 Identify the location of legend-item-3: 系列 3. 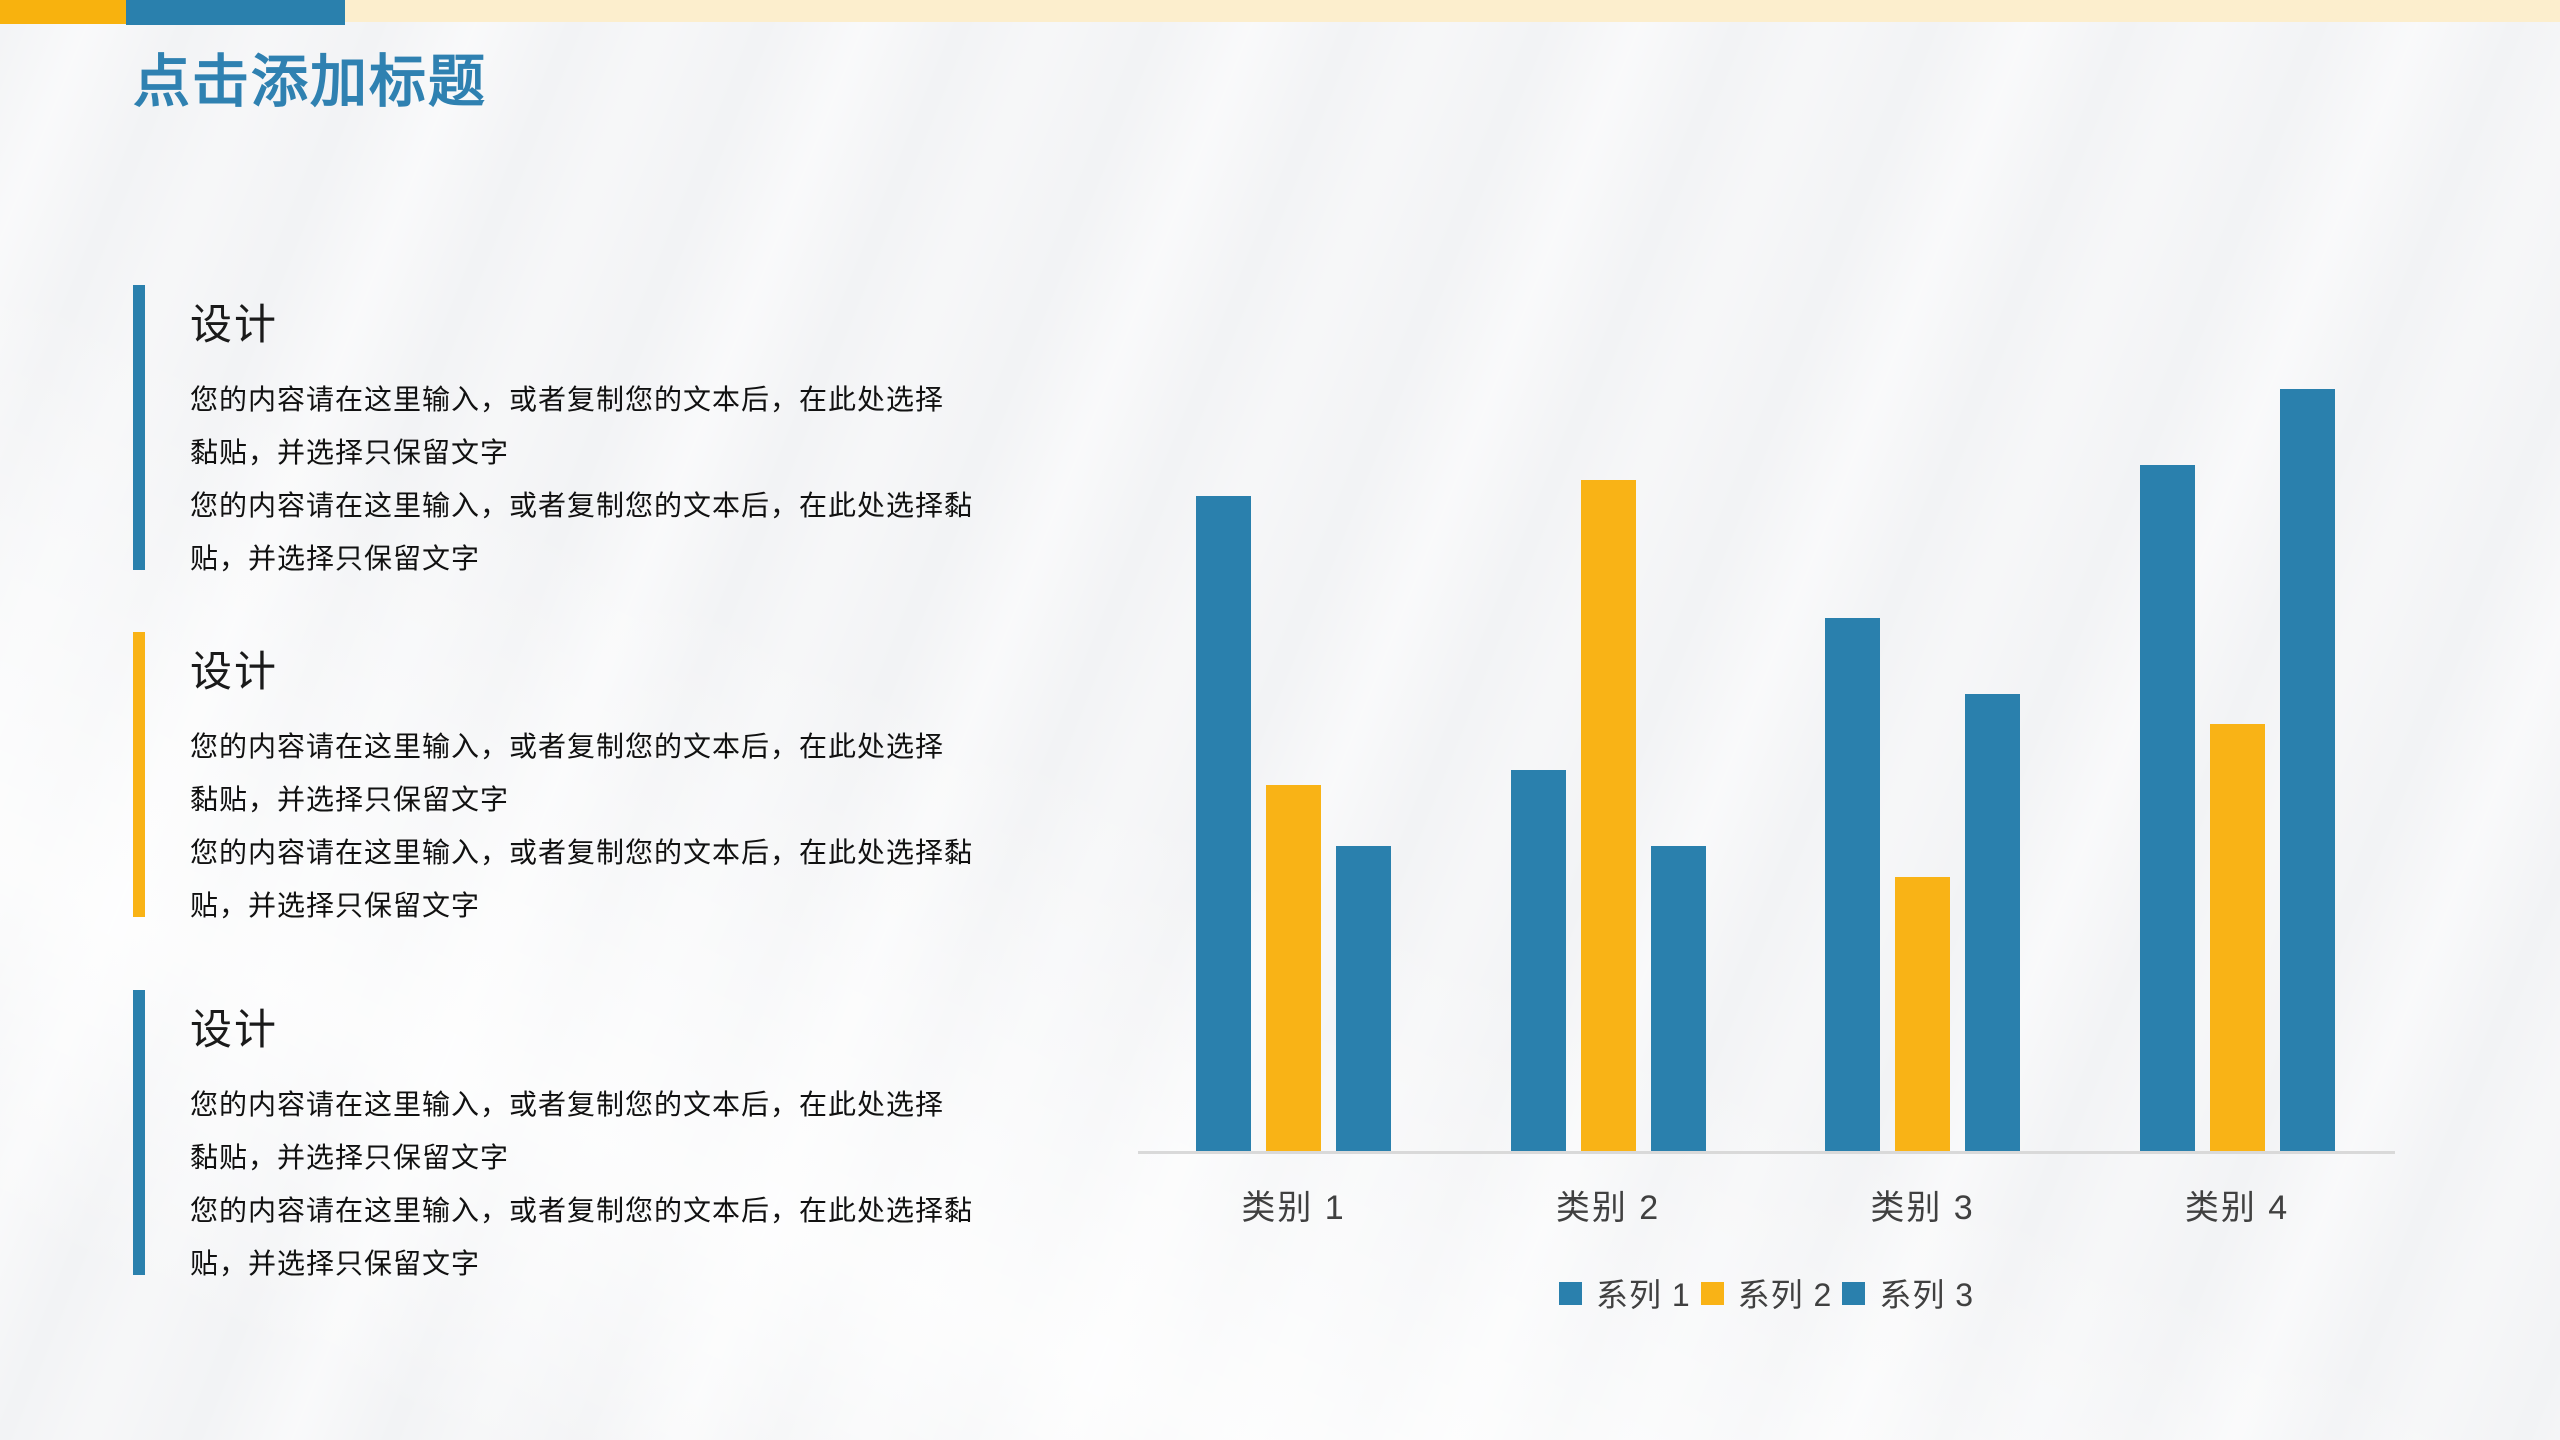
(1908, 1293).